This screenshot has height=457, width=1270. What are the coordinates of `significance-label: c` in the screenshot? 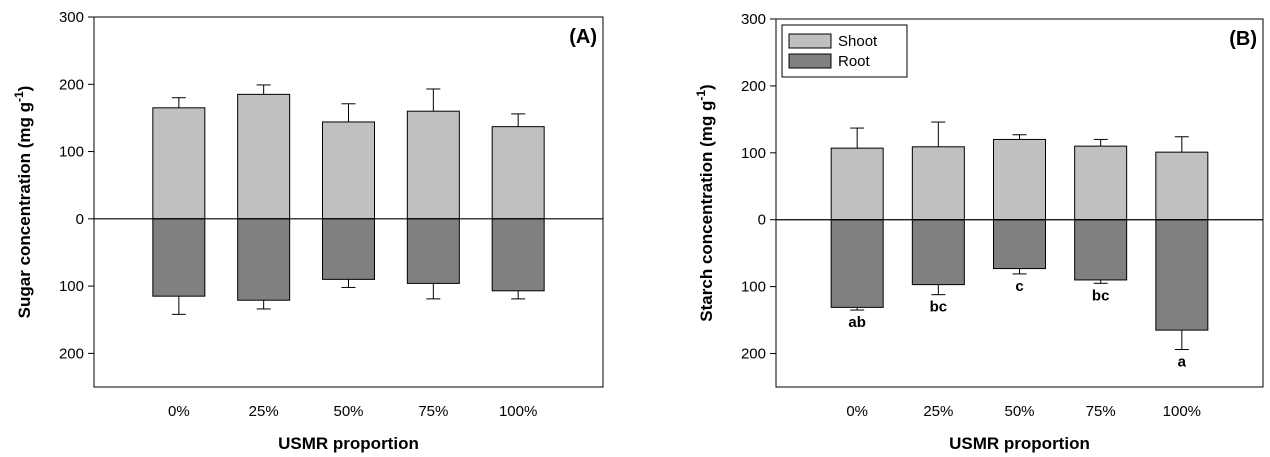 It's located at (1019, 286).